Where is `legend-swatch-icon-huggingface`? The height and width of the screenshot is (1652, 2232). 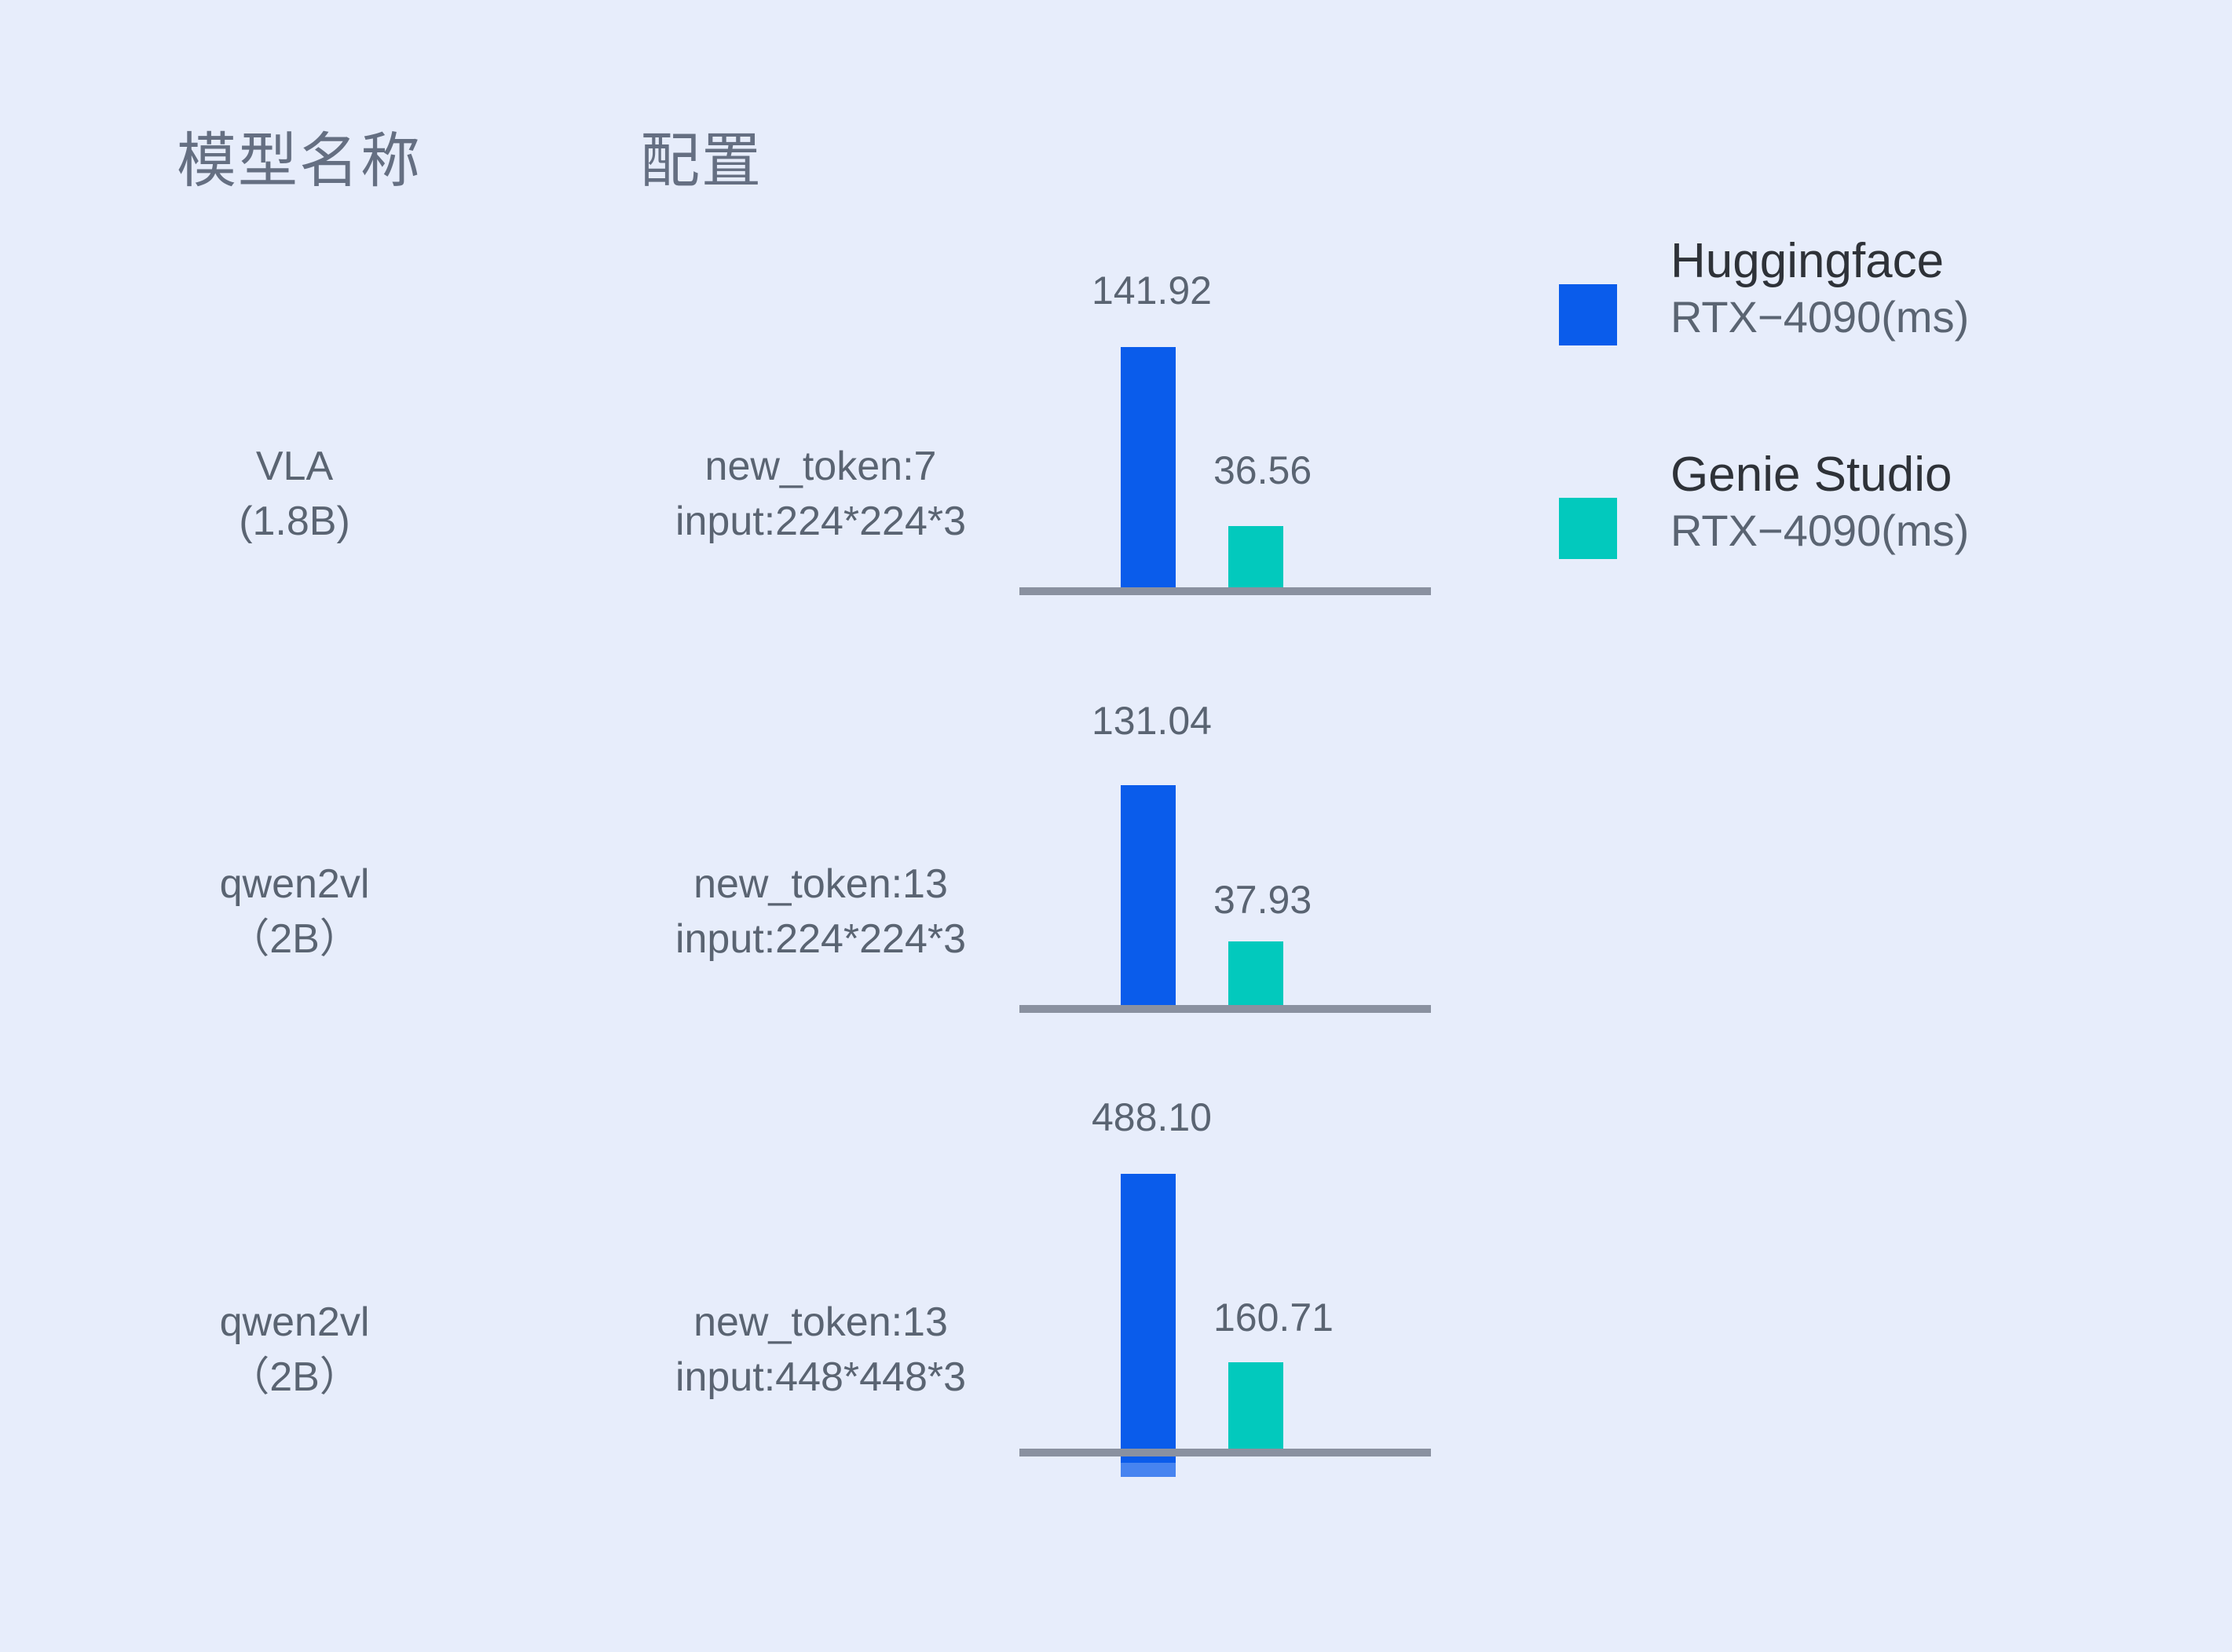
legend-swatch-icon-huggingface is located at coordinates (1588, 314).